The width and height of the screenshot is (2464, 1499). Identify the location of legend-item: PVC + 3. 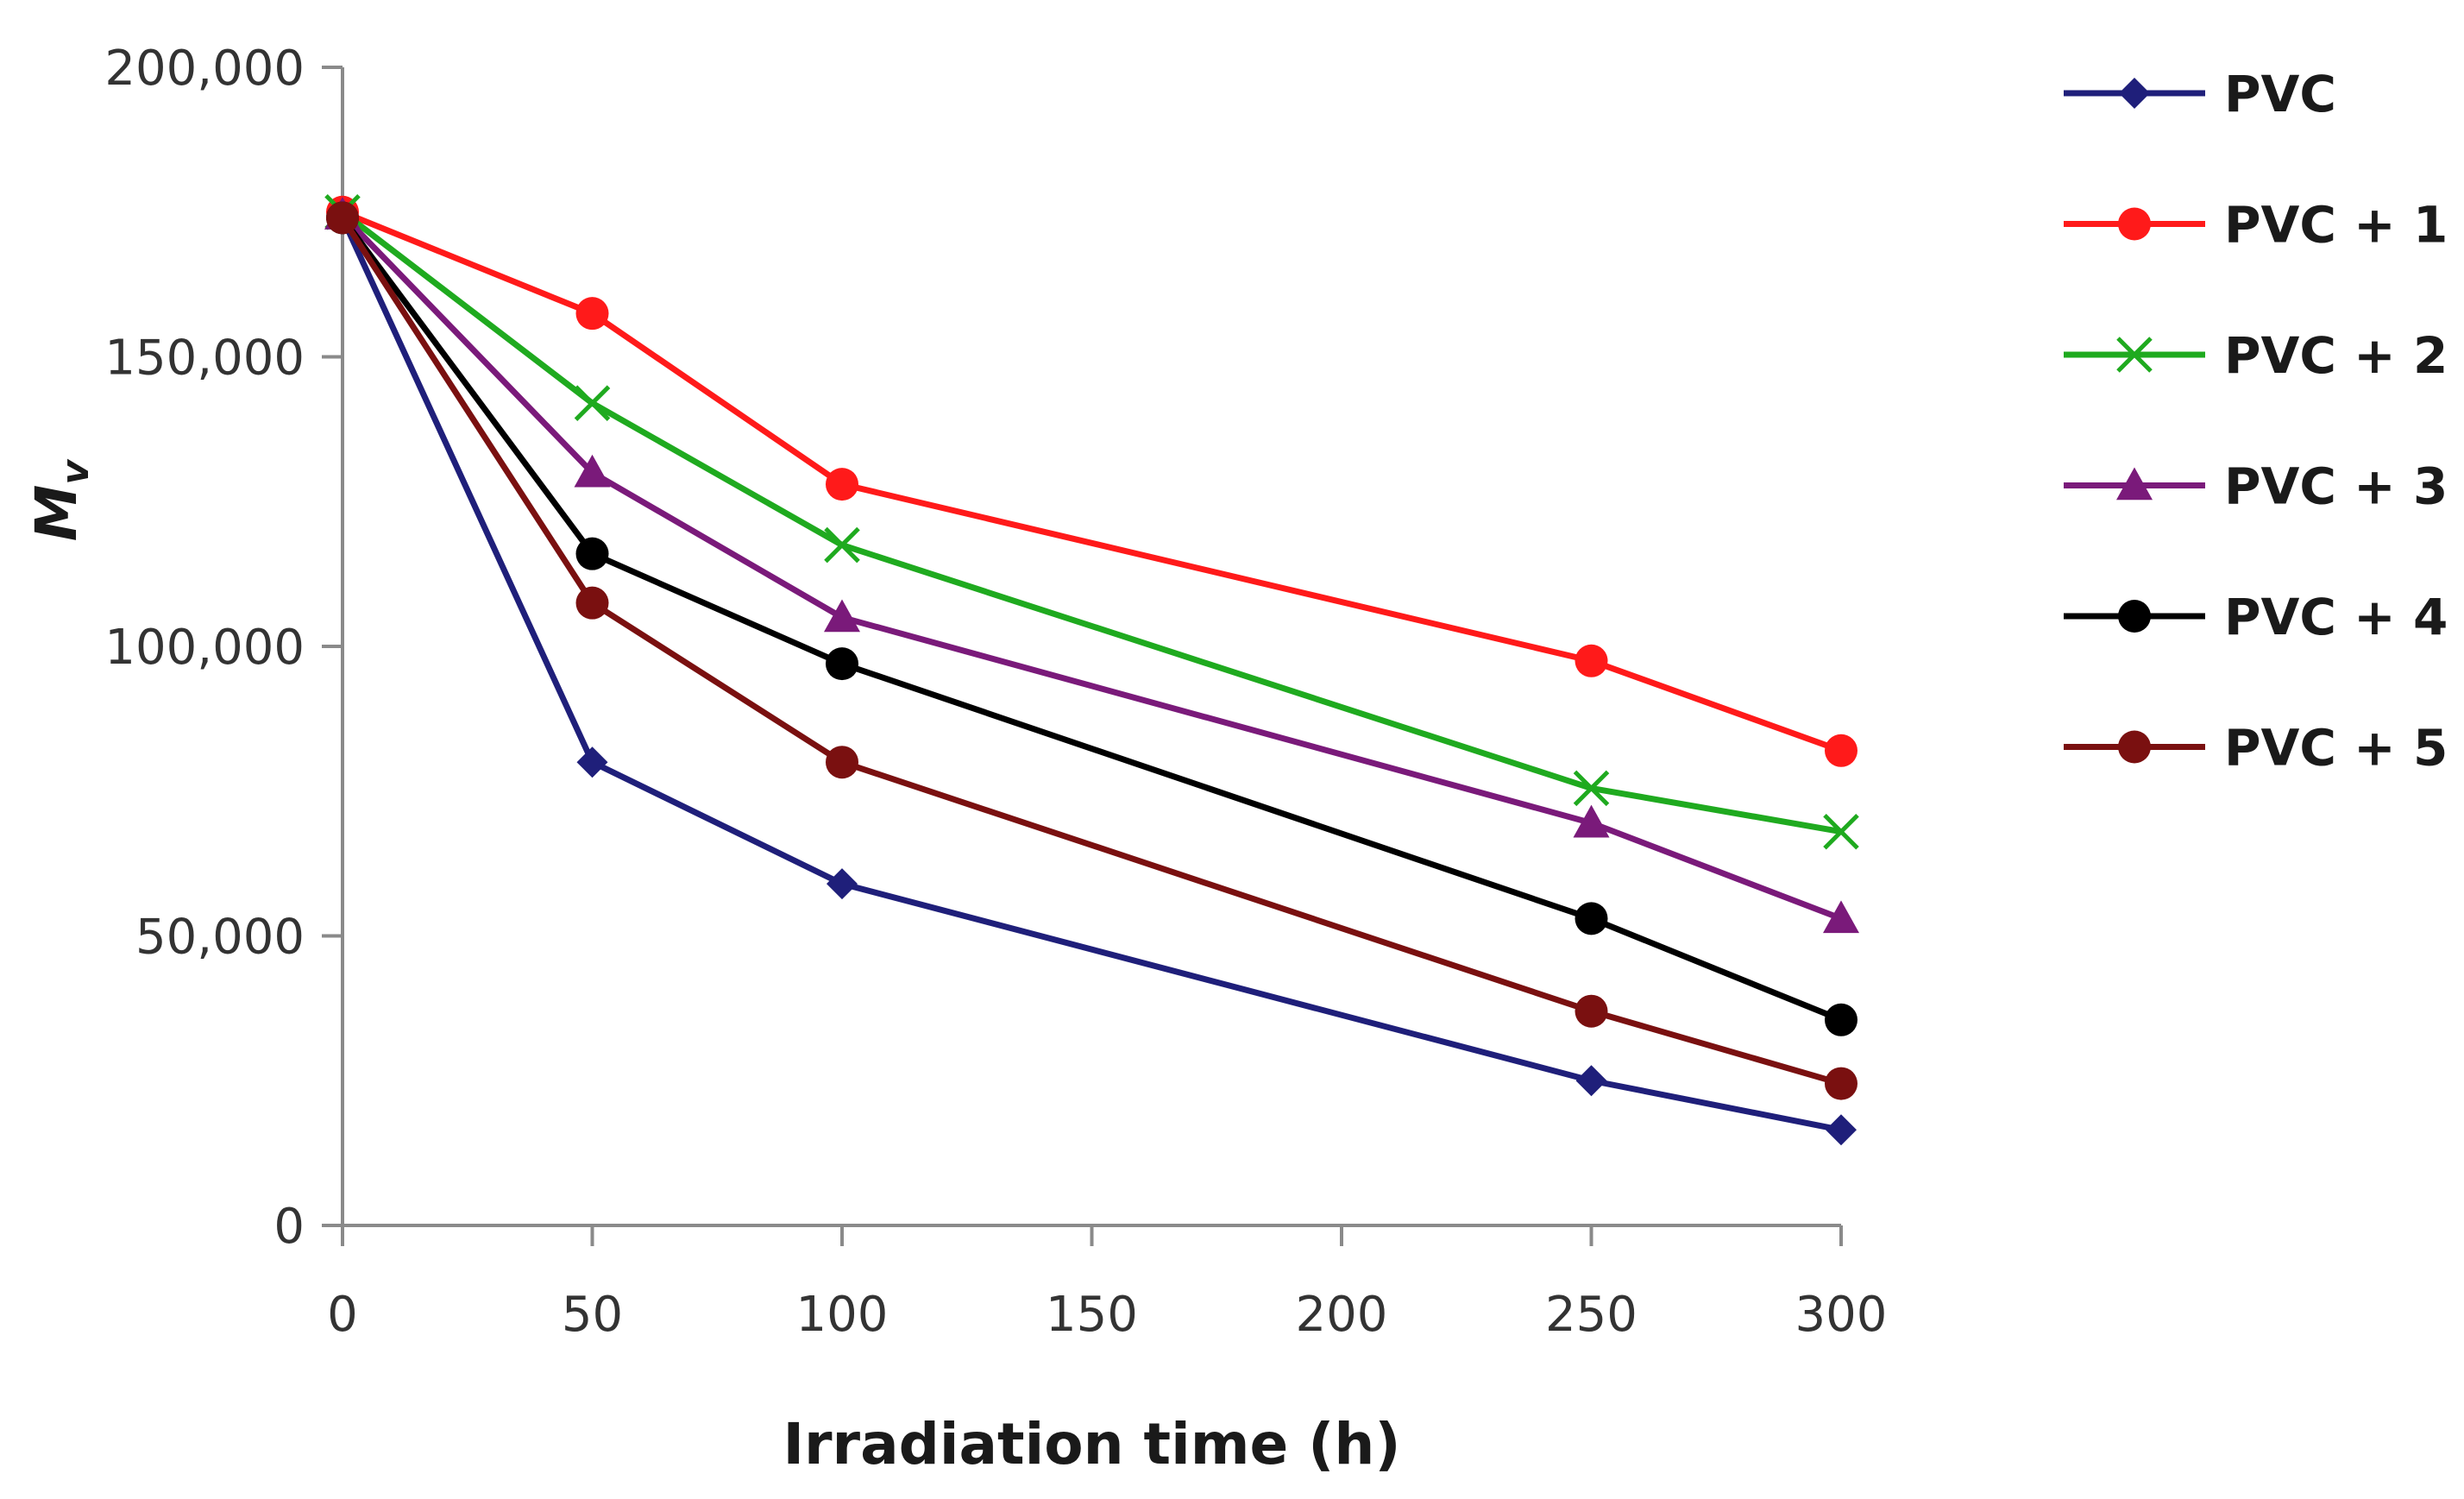
(2256, 487).